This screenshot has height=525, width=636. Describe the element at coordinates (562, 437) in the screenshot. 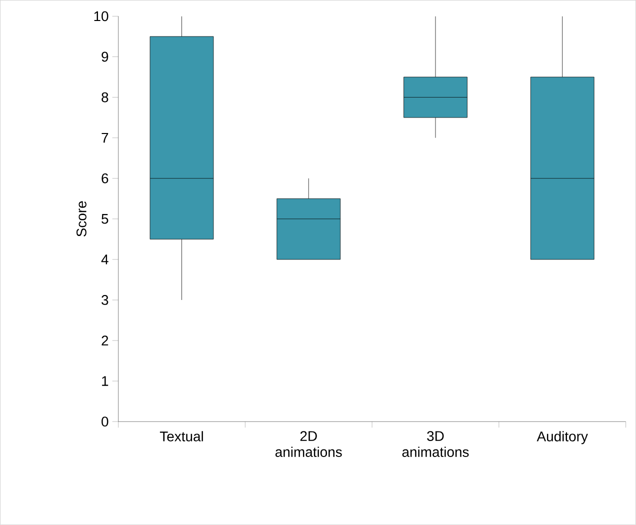

I see `x-tick-label: Auditory` at that location.